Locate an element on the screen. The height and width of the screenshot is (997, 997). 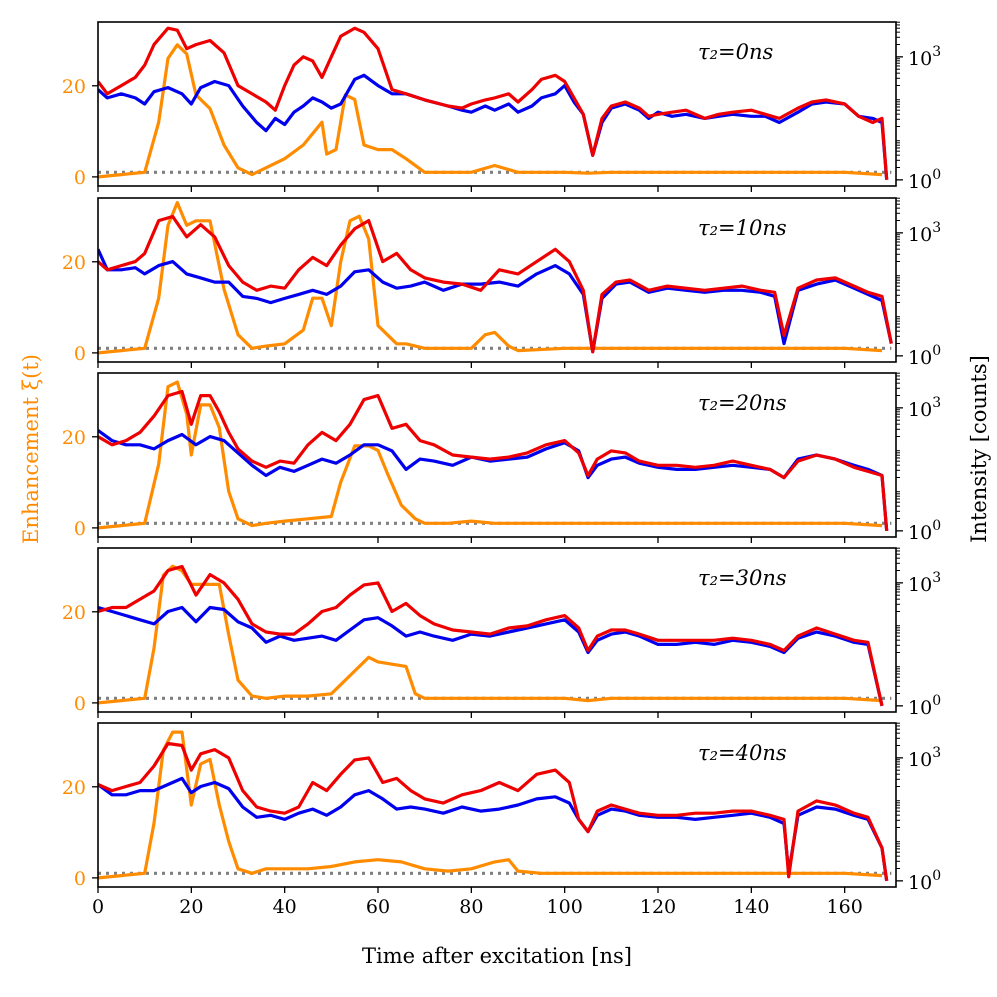
x-tick-label: 120 is located at coordinates (658, 907).